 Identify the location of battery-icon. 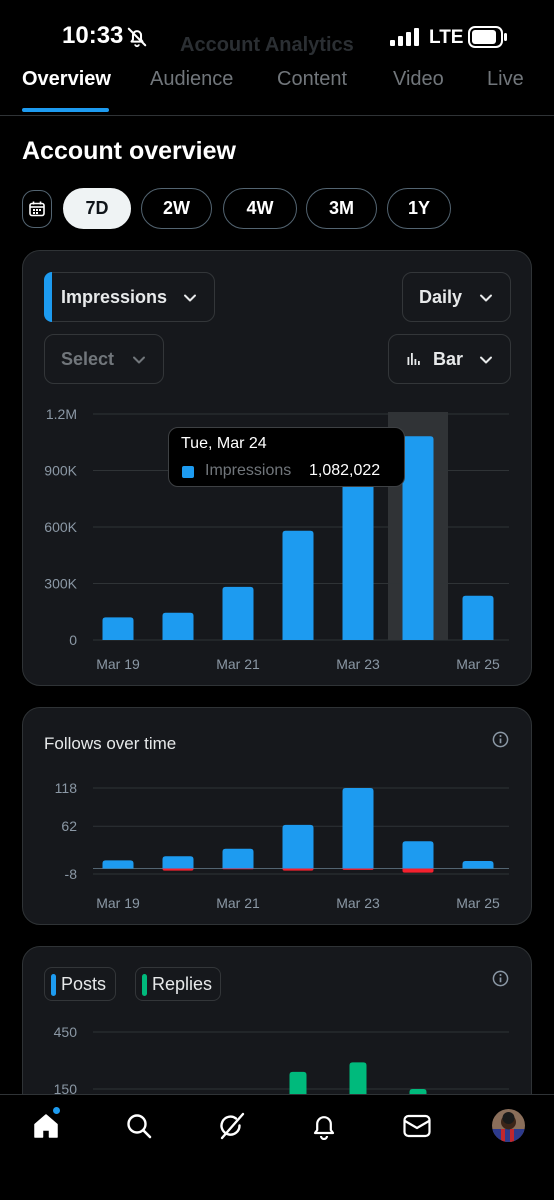
(487, 37).